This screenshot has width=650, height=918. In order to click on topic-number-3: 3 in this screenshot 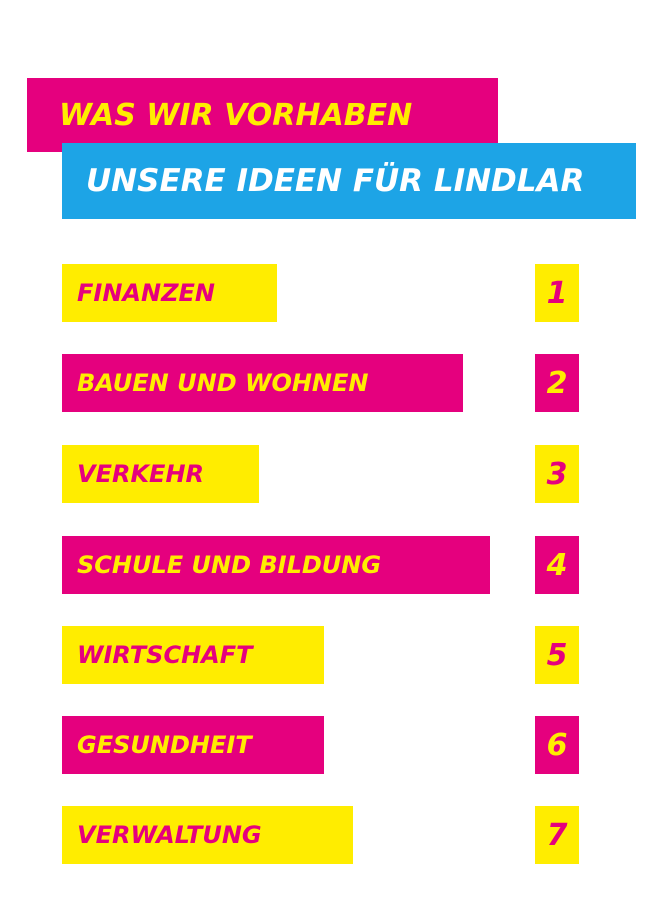, I will do `click(557, 474)`.